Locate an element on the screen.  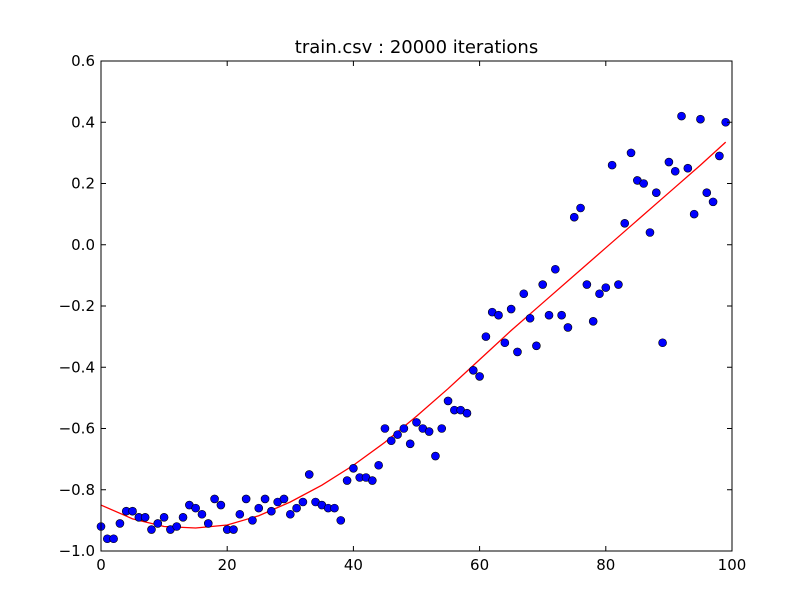
y-tick-label: −0.8 is located at coordinates (77, 490).